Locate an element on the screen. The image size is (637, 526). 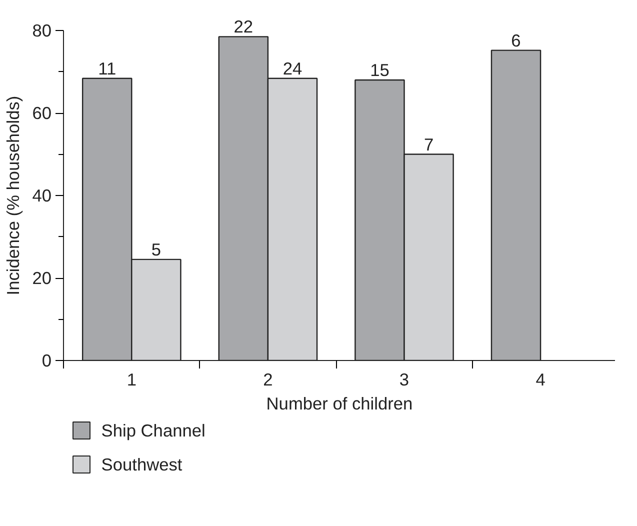
x-tick-label: 2 is located at coordinates (268, 380).